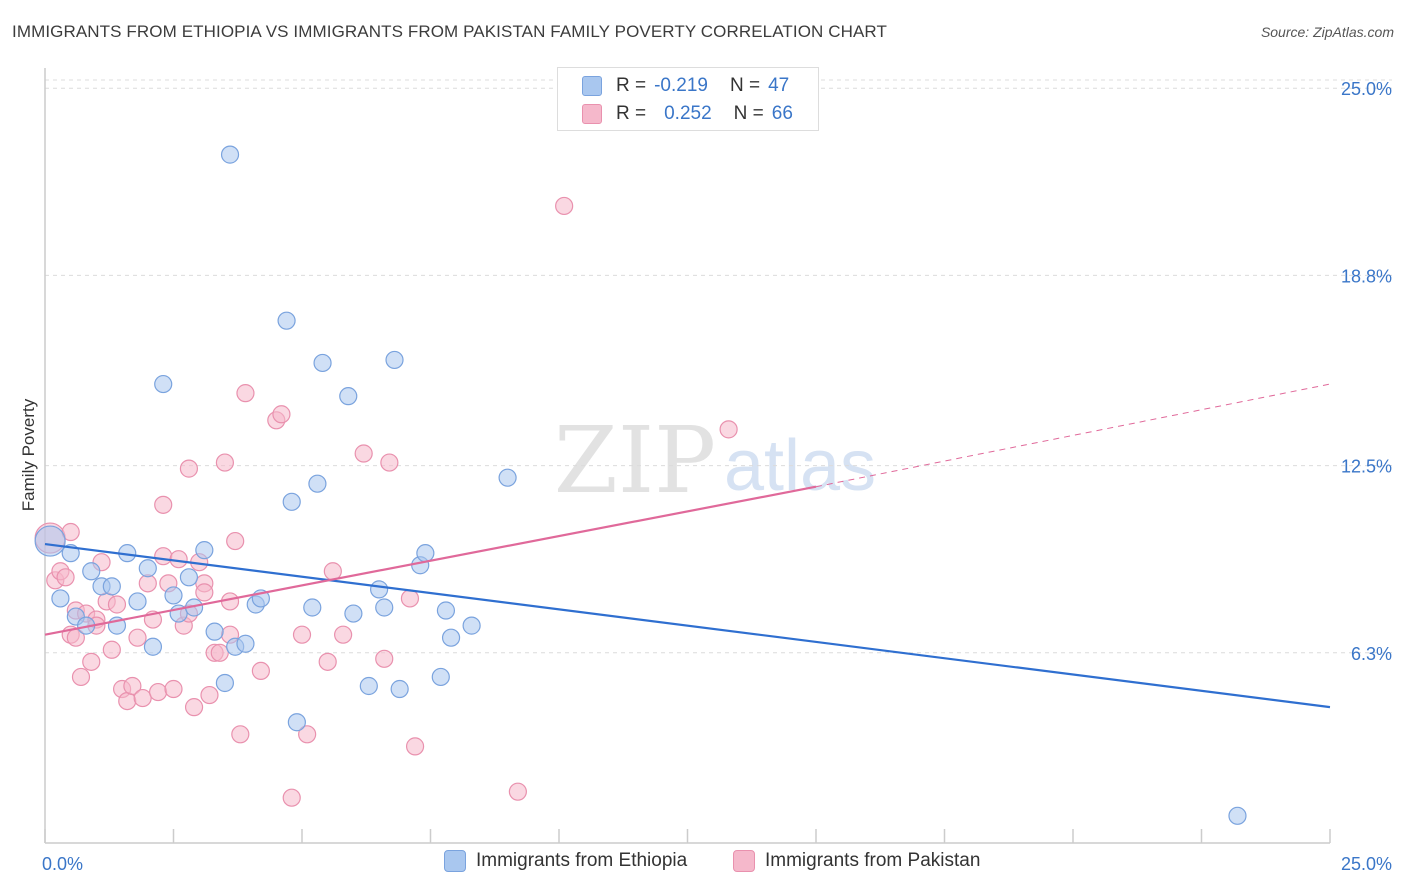 The width and height of the screenshot is (1406, 892). What do you see at coordinates (592, 86) in the screenshot?
I see `ethiopia-swatch` at bounding box center [592, 86].